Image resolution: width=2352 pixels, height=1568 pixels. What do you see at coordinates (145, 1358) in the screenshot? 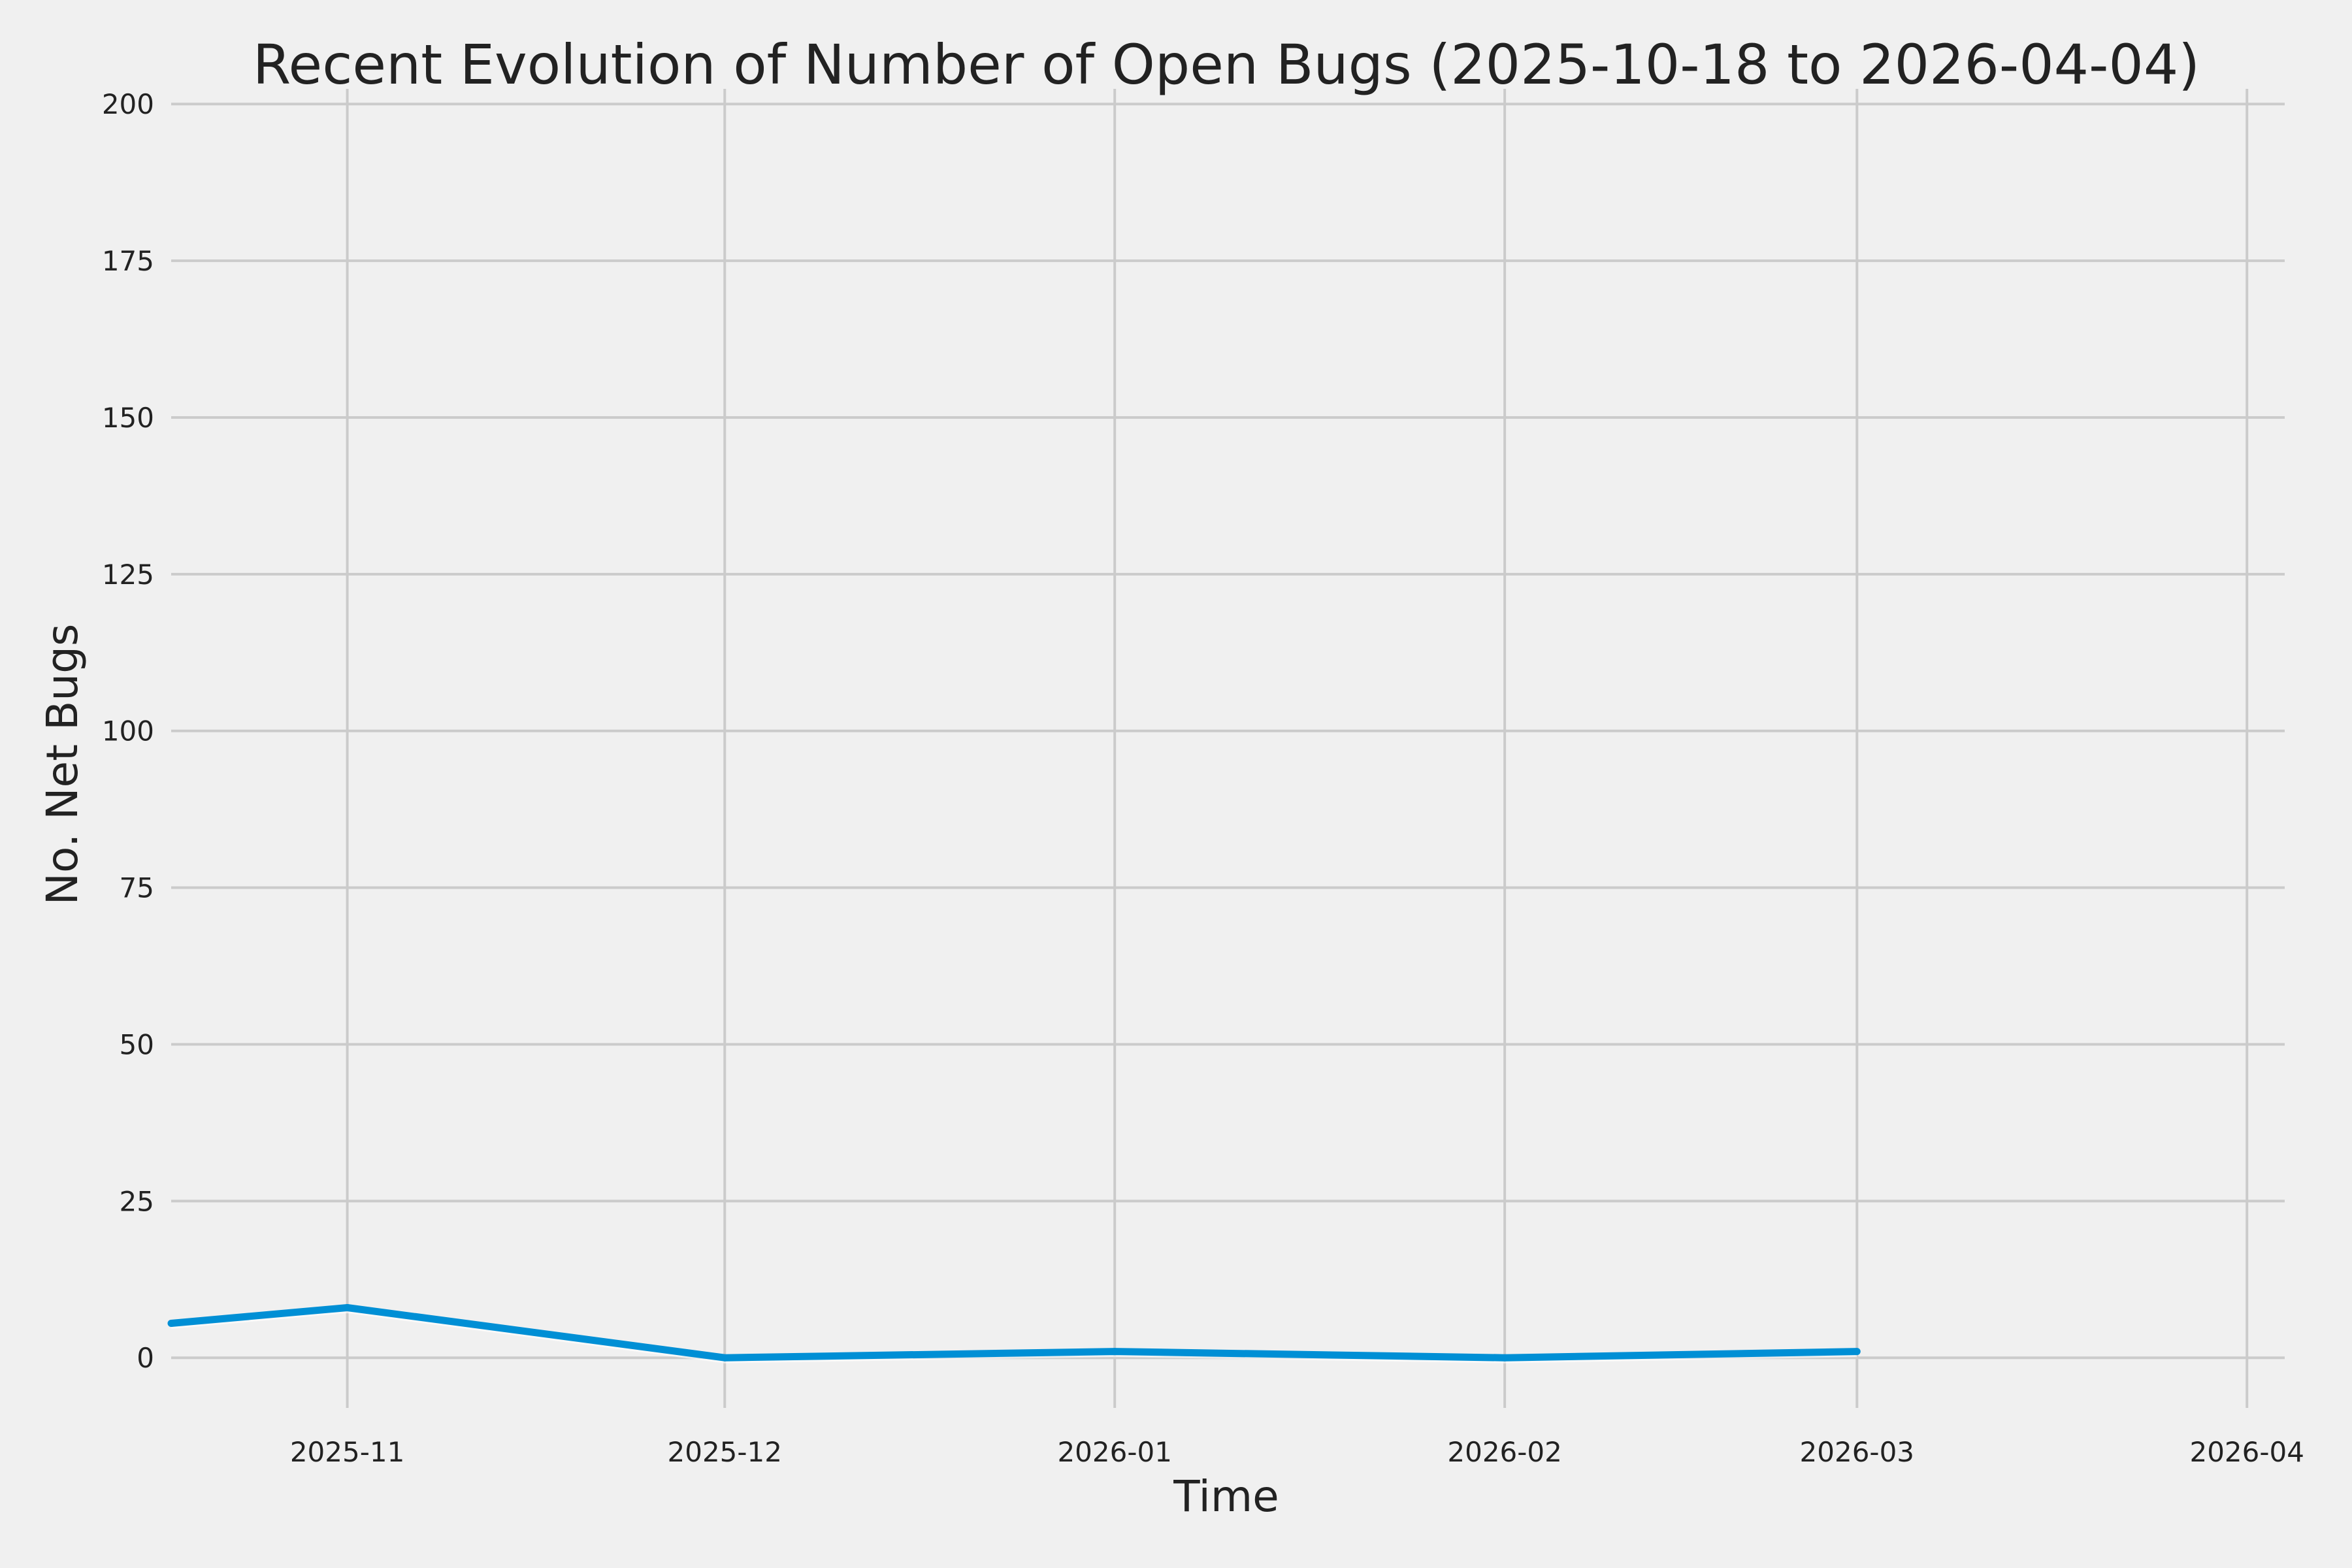
I see `y-tick-label: 0` at bounding box center [145, 1358].